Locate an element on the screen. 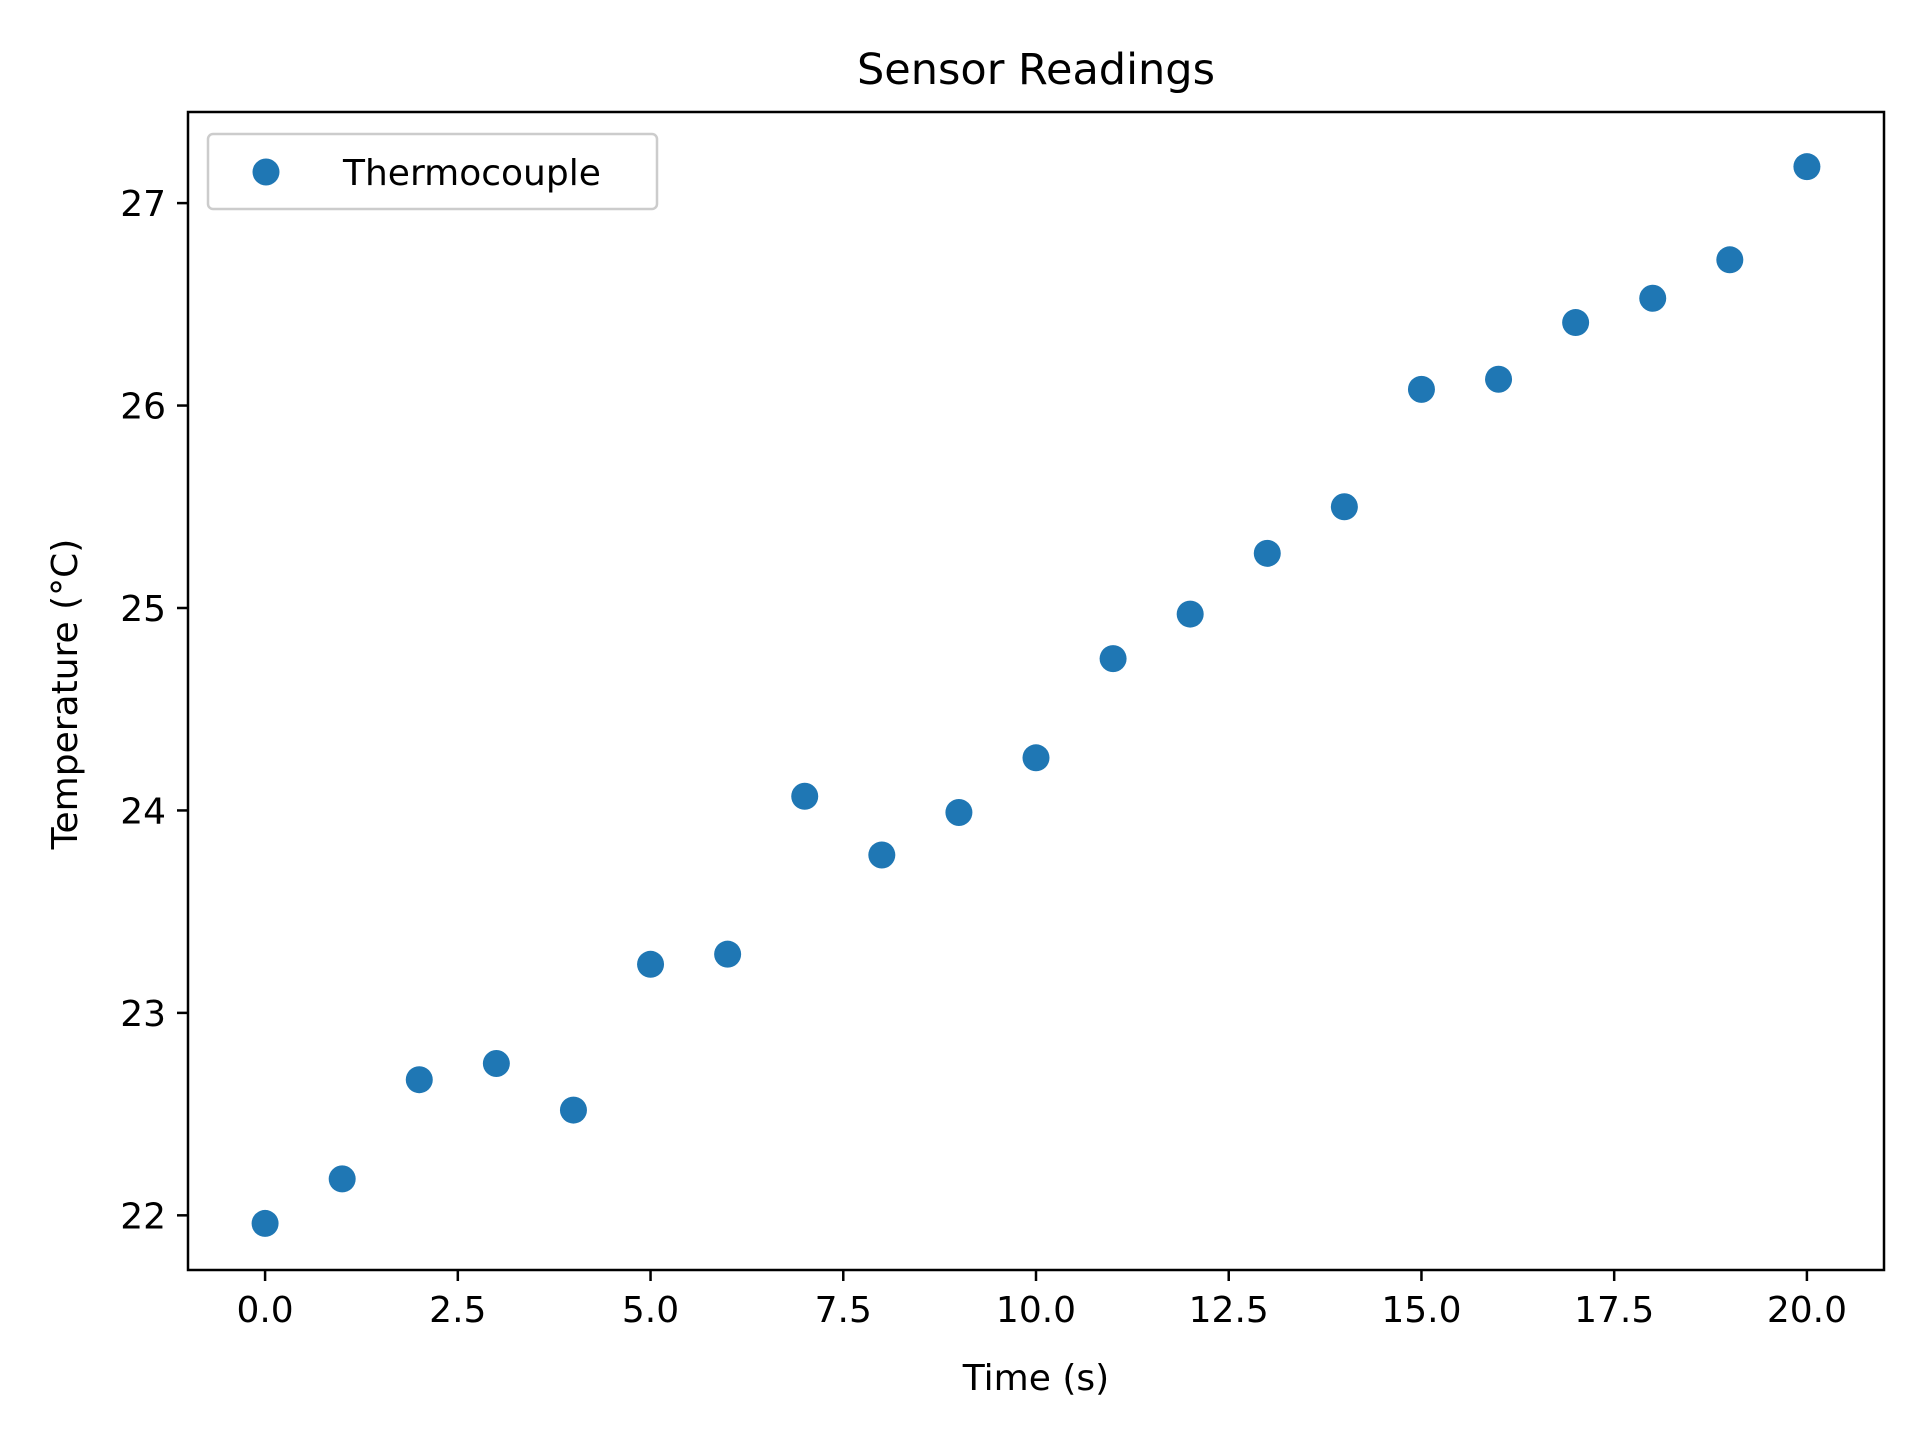 Image resolution: width=1920 pixels, height=1444 pixels. y-tick-label: 24 is located at coordinates (143, 811).